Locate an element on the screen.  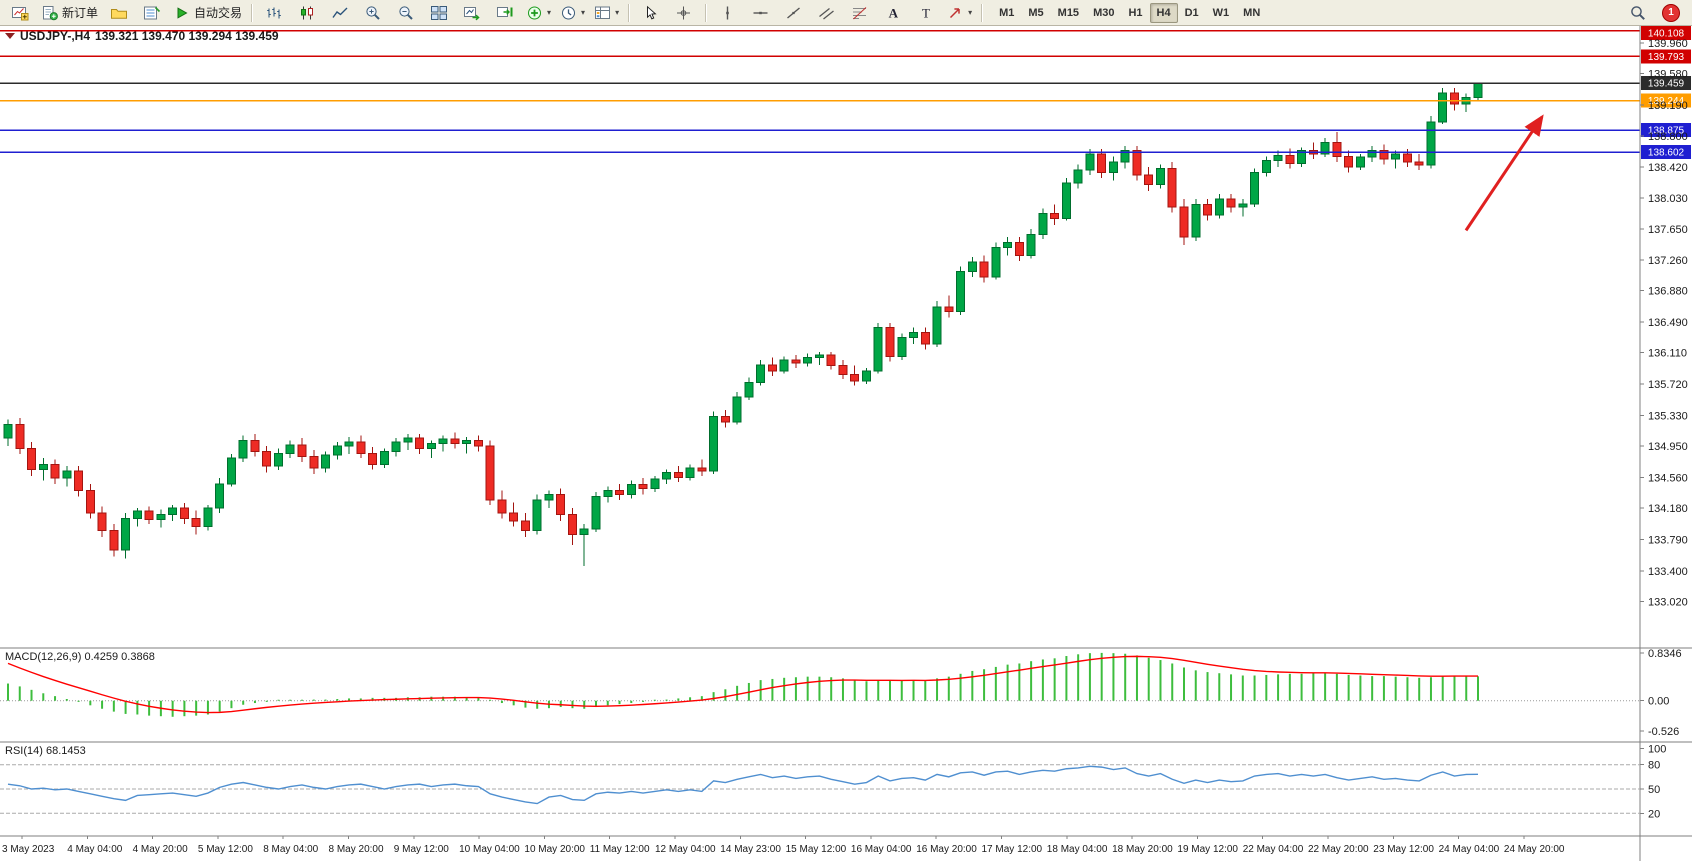
tile-windows-icon is located at coordinates (439, 12).